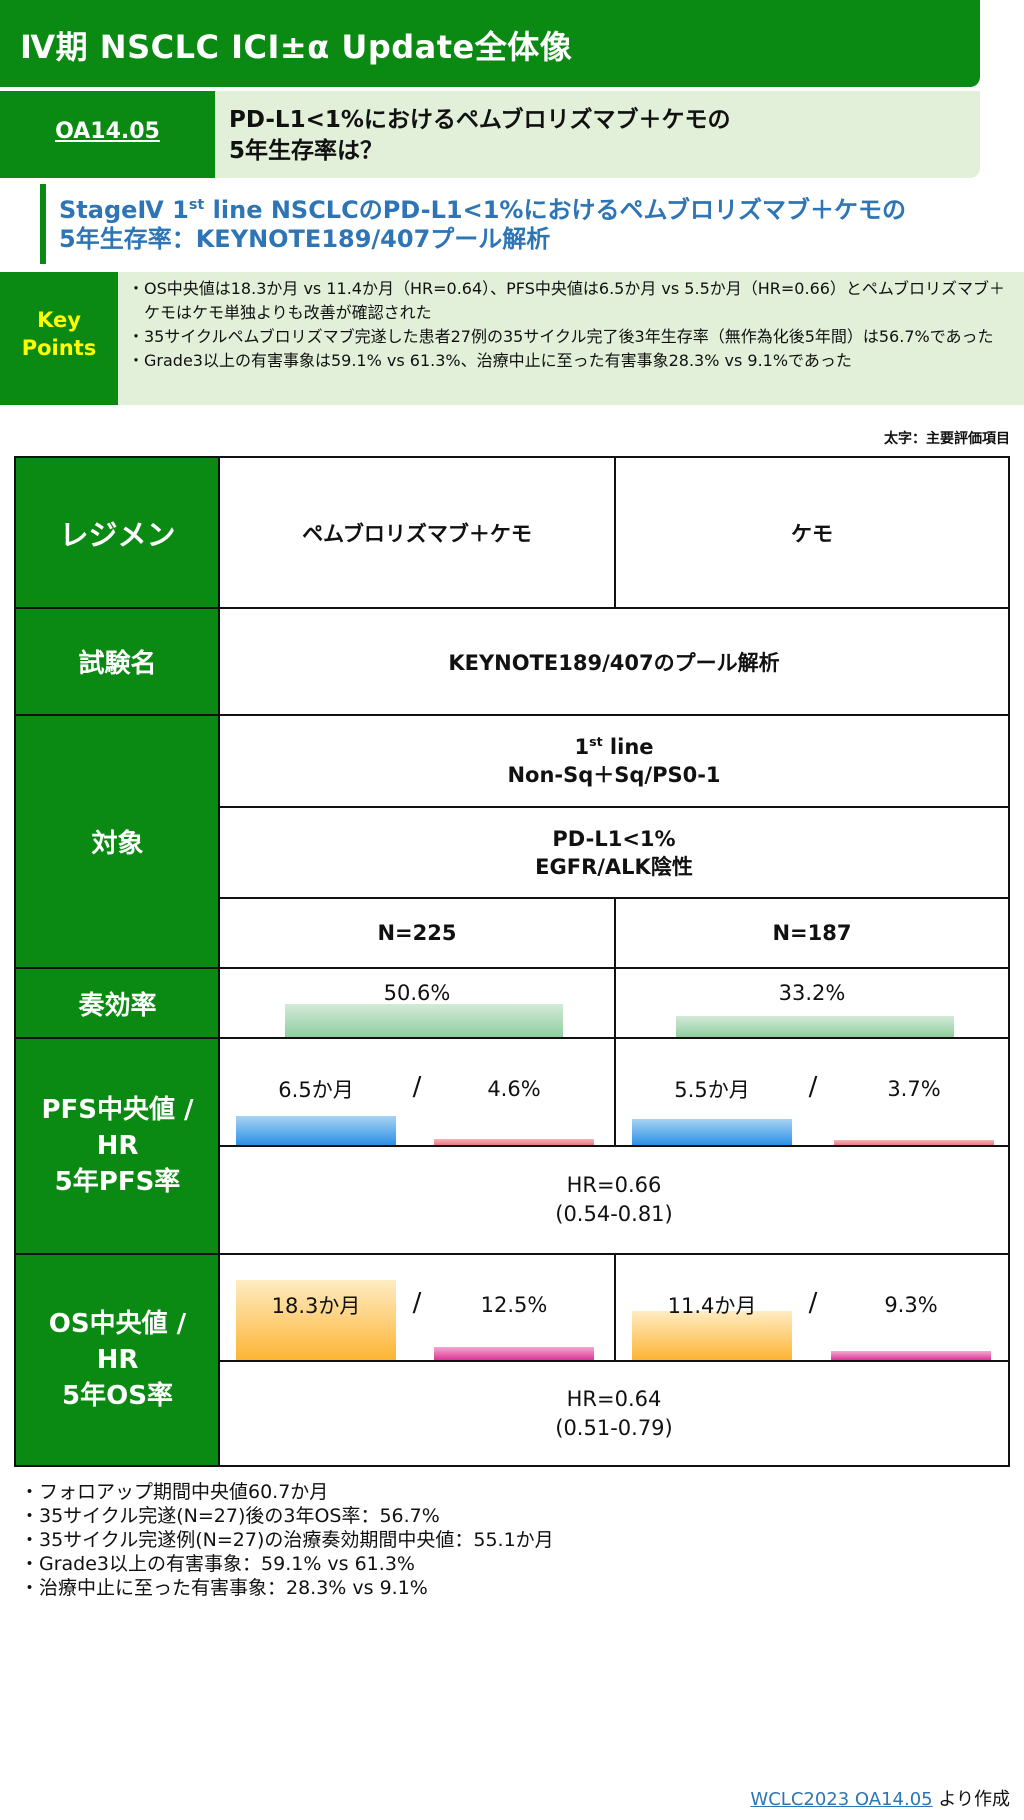  I want to click on os-rate-bar-arm-a, so click(514, 1353).